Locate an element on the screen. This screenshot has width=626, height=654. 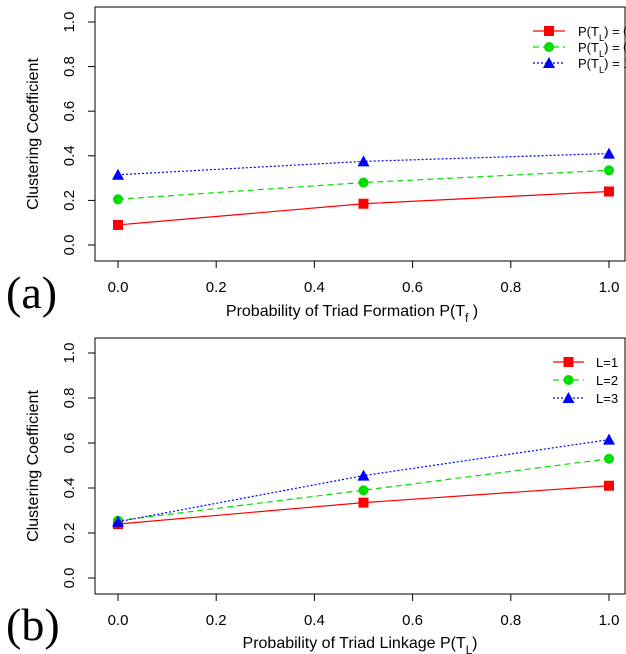
legend-label-base: L=3 is located at coordinates (607, 398).